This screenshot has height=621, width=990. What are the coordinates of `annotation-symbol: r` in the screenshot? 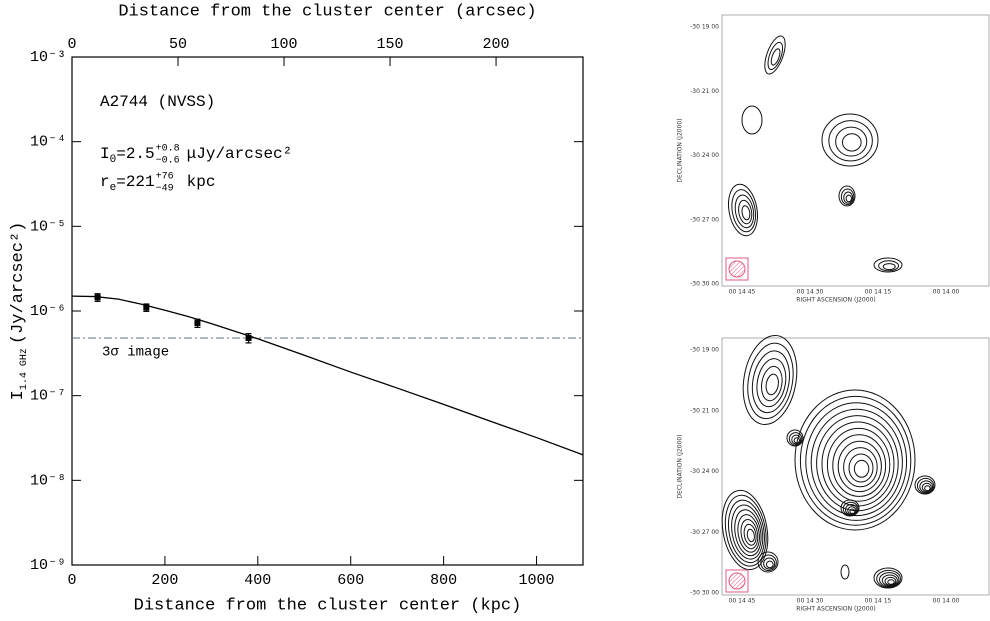 It's located at (105, 182).